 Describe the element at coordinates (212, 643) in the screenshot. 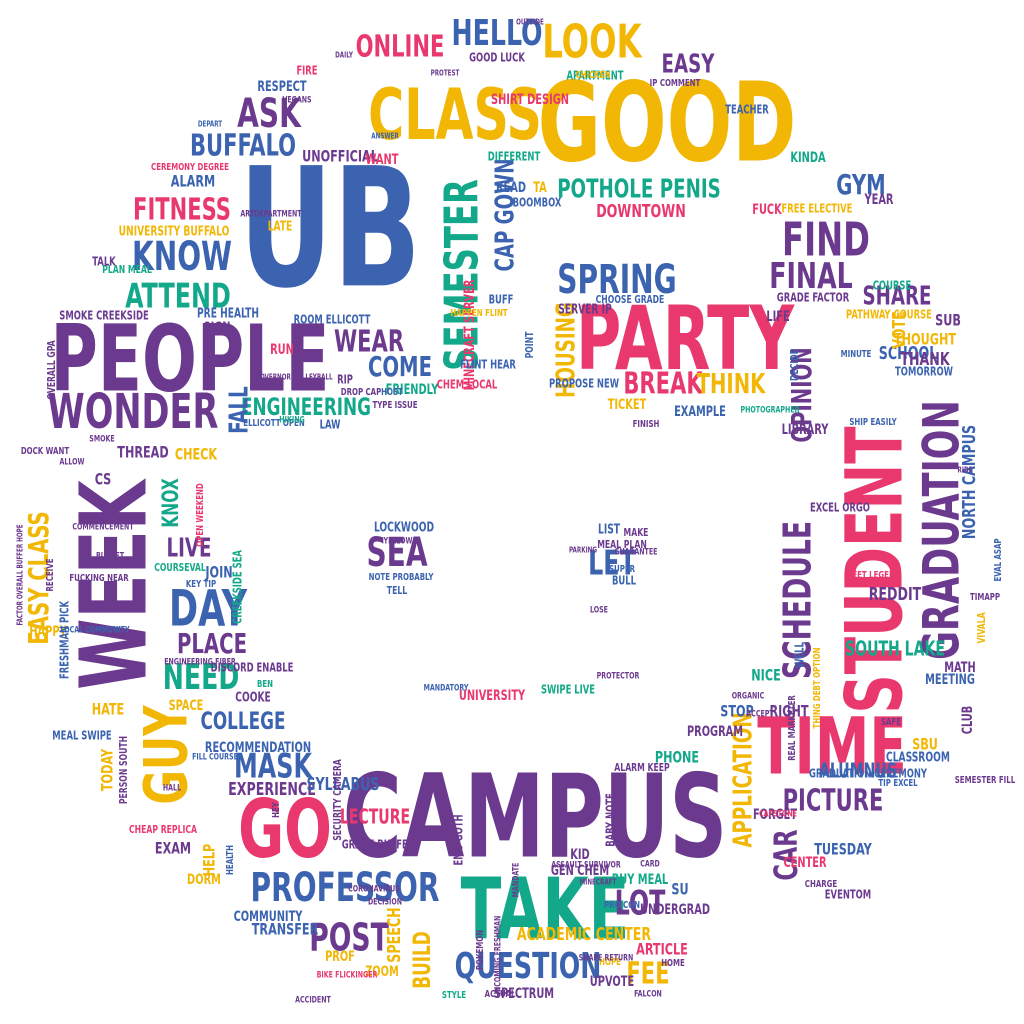

I see `word-place: PLACE` at that location.